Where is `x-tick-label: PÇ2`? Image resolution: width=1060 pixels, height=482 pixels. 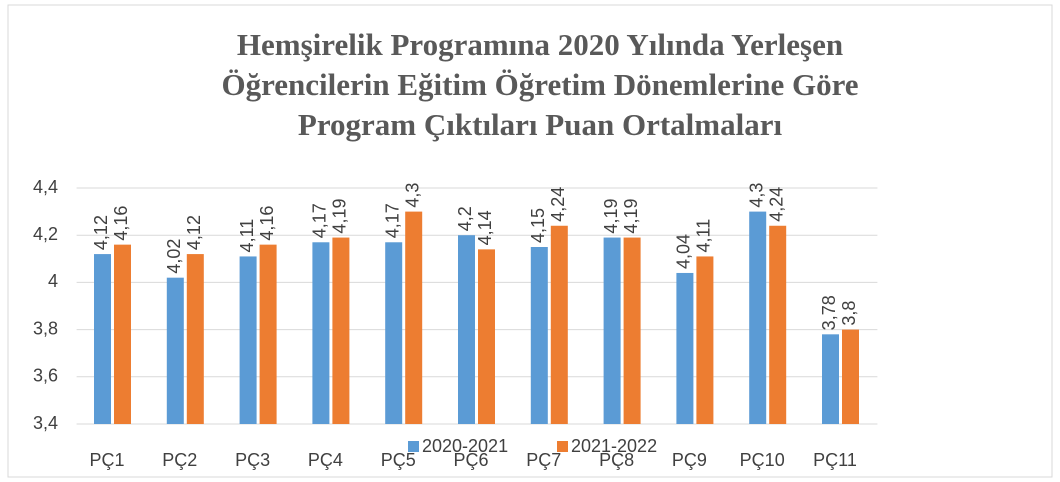 x-tick-label: PÇ2 is located at coordinates (179, 460).